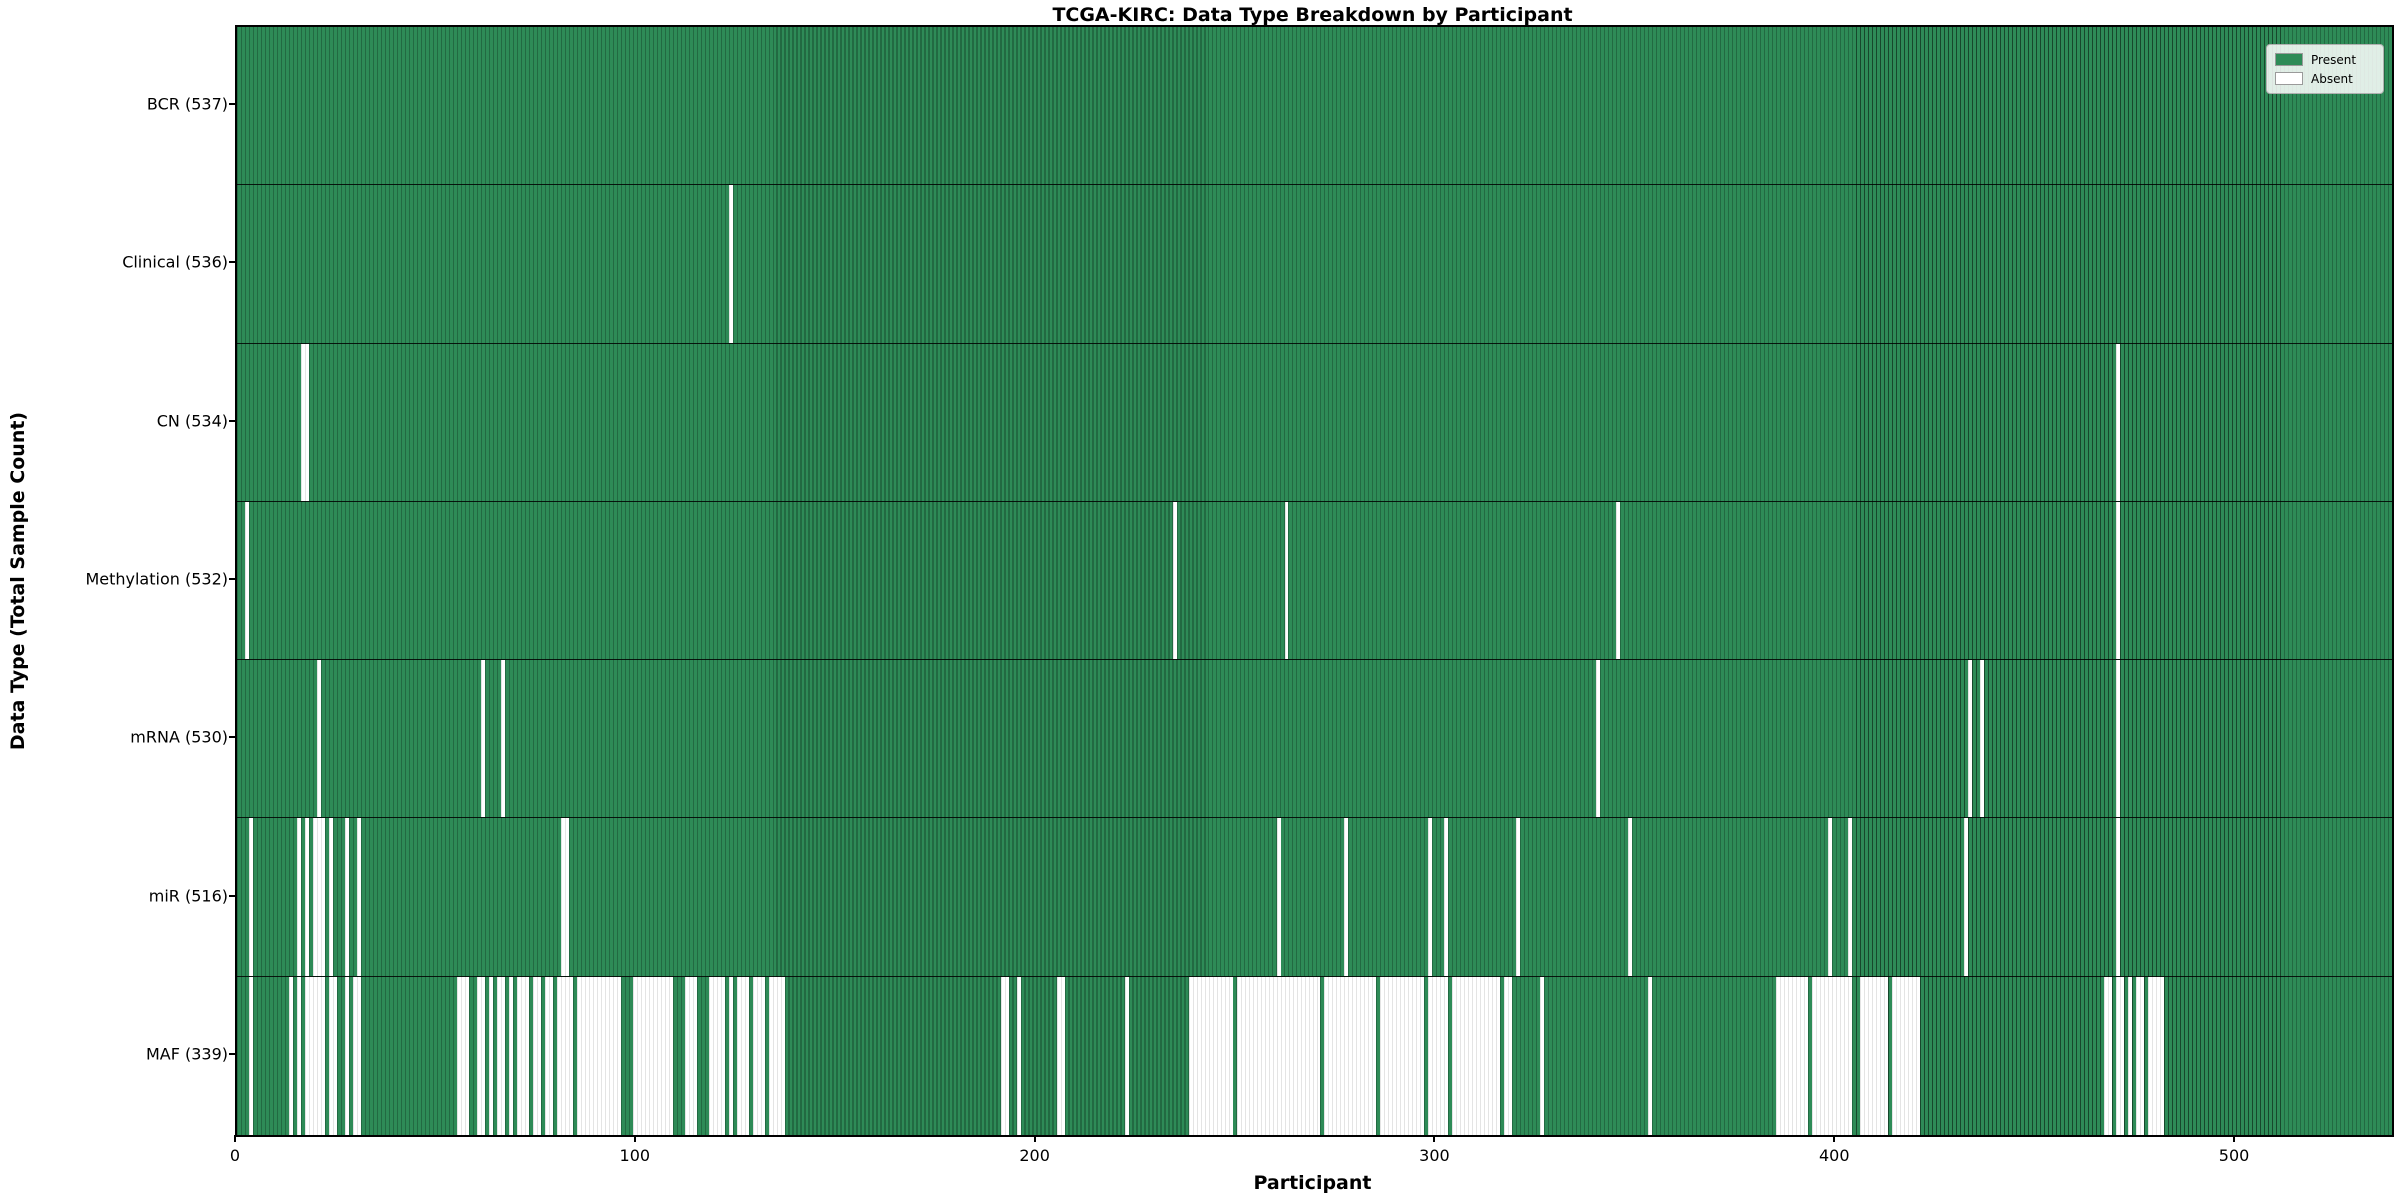 This screenshot has width=2400, height=1200. What do you see at coordinates (2289, 78) in the screenshot?
I see `absent-swatch-icon` at bounding box center [2289, 78].